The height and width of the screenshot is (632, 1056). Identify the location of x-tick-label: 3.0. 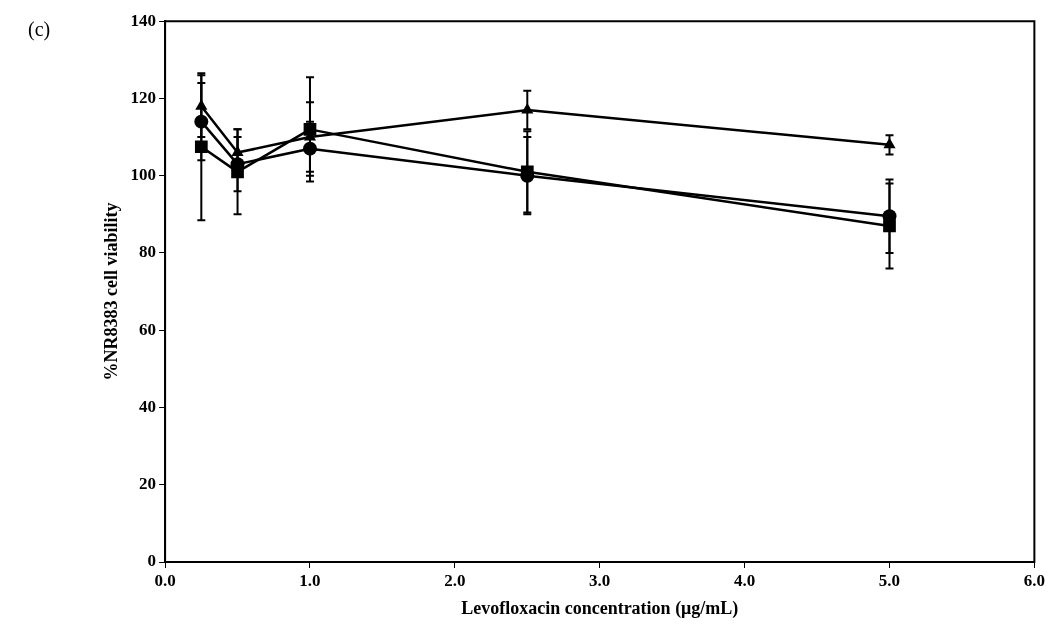
(600, 580).